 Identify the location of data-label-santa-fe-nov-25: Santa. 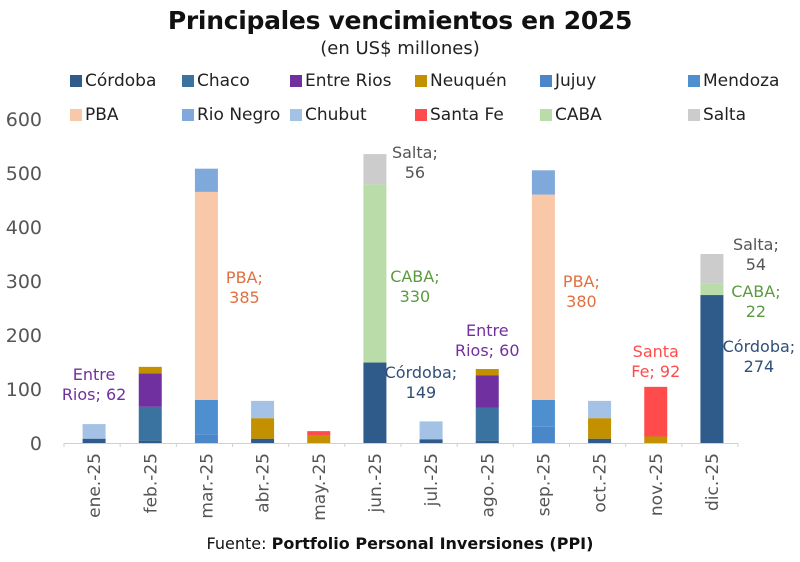
(656, 351).